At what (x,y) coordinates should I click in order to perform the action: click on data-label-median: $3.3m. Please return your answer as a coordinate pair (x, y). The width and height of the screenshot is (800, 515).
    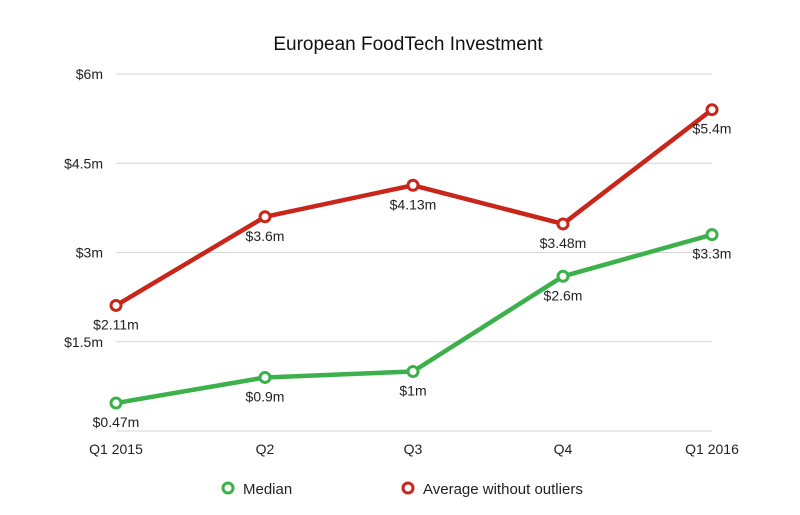
    Looking at the image, I should click on (712, 254).